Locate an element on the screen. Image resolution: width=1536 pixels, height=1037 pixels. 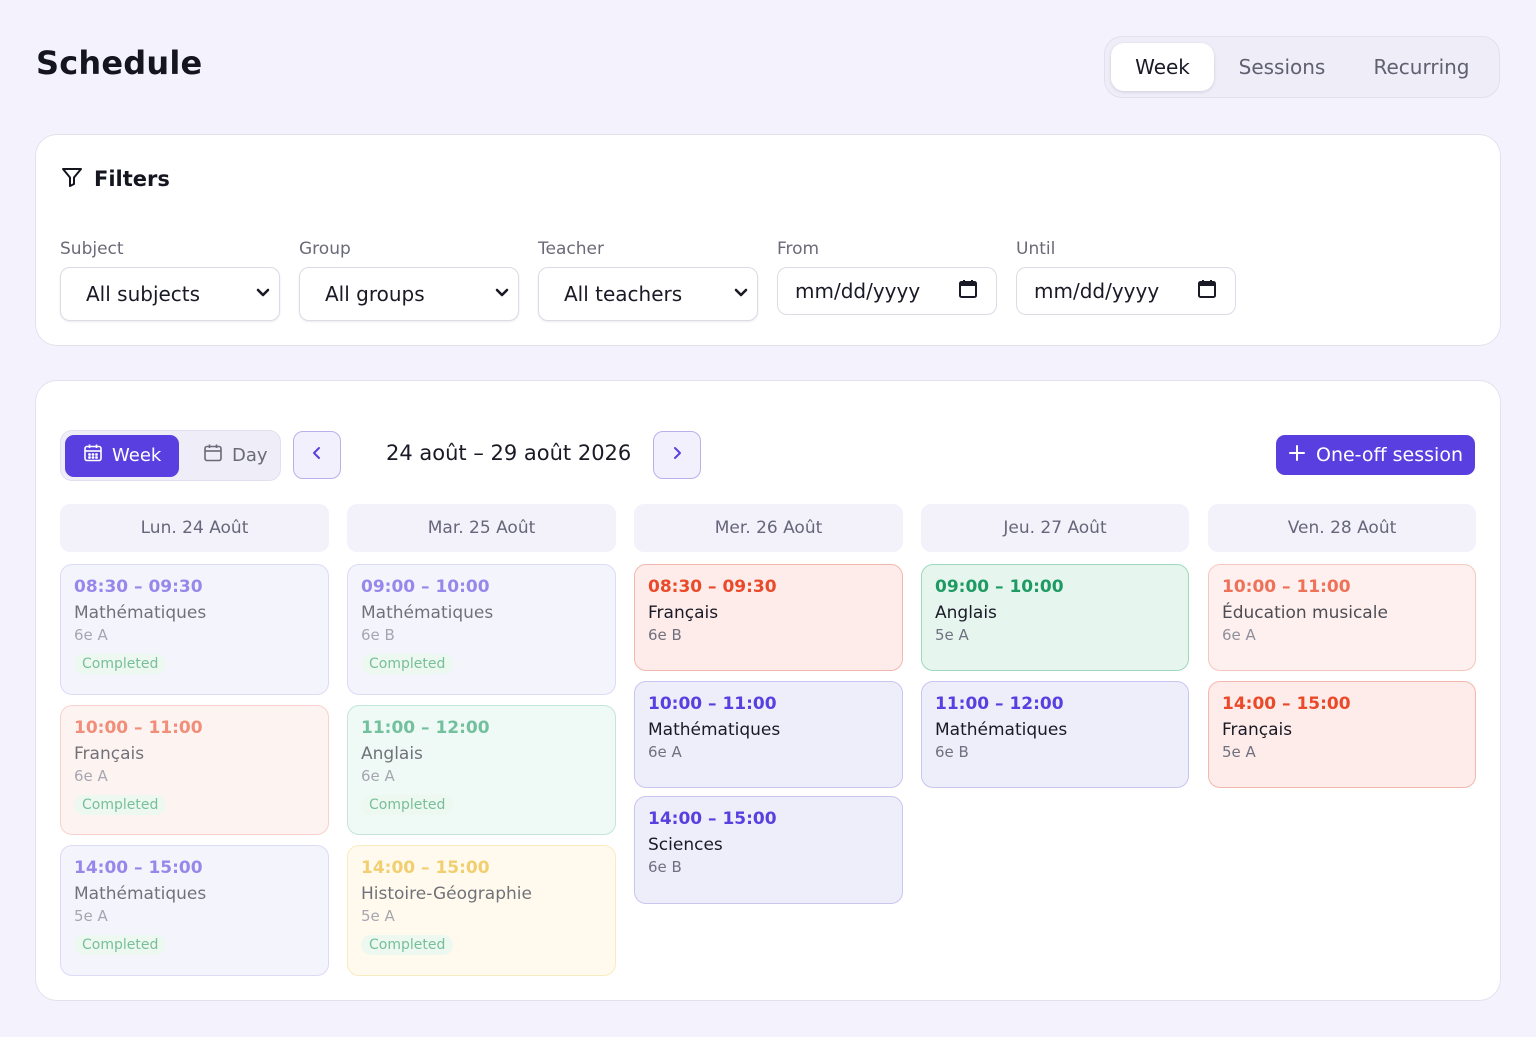
view-day-button: Day is located at coordinates (235, 456).